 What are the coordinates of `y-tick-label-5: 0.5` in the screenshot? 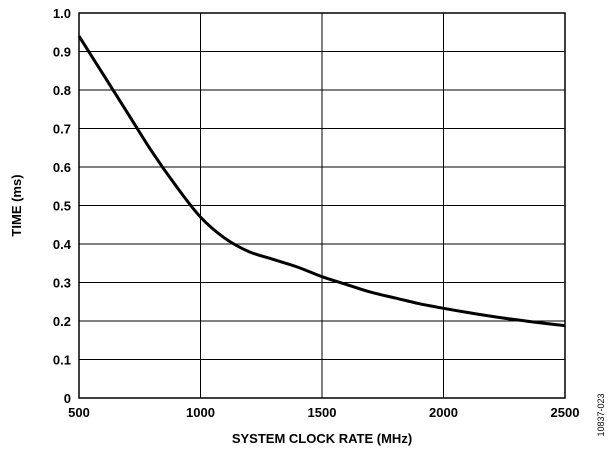 It's located at (62, 206).